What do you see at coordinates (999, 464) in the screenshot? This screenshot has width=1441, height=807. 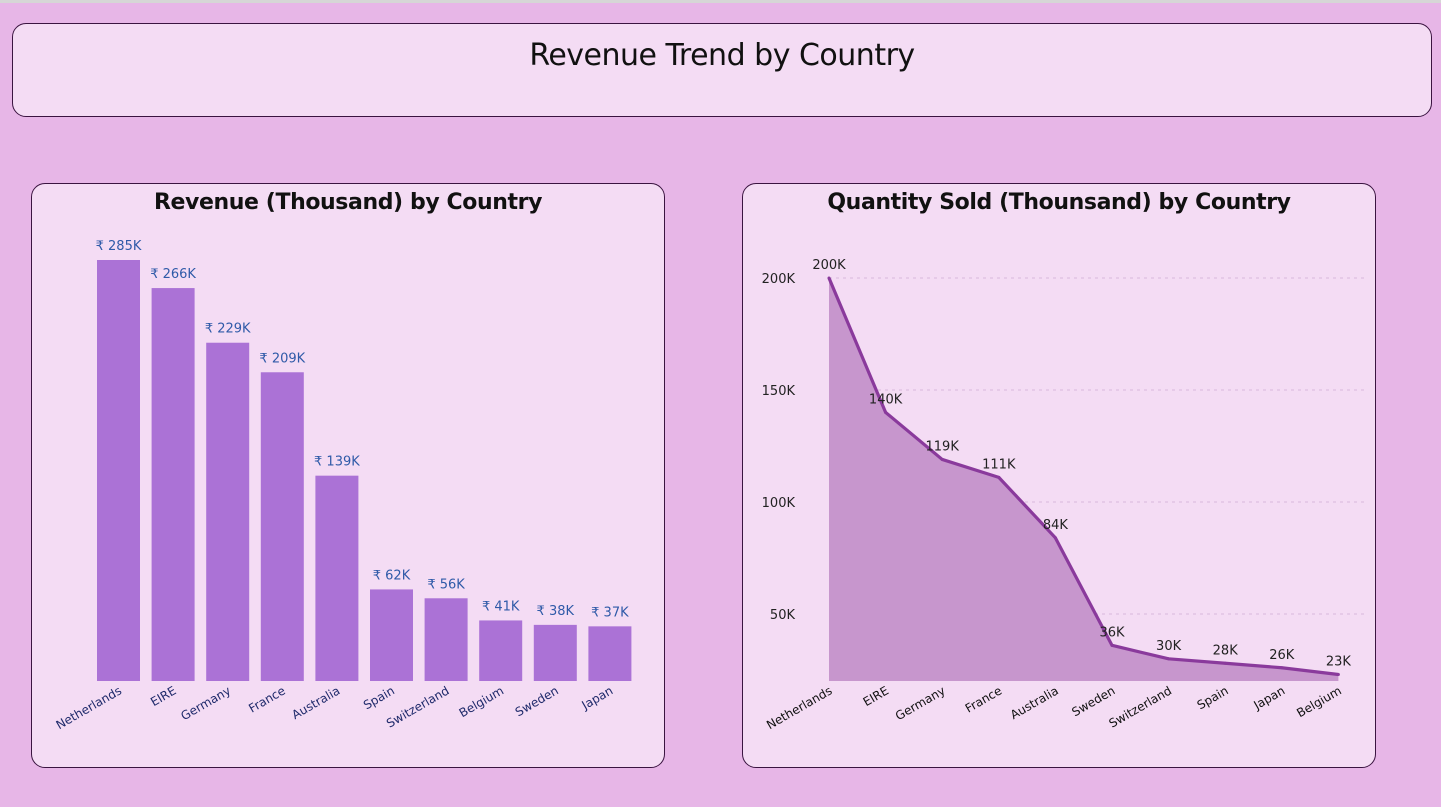 I see `quantity-data-label: 111K` at bounding box center [999, 464].